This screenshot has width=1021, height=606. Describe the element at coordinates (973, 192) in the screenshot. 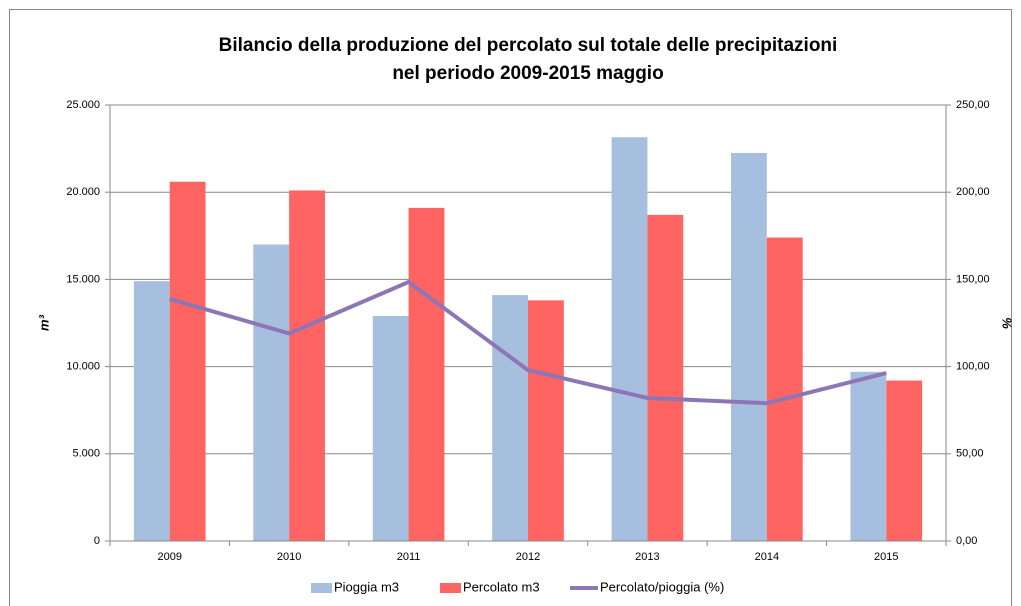

I see `y2-tick-label: 200,00` at that location.